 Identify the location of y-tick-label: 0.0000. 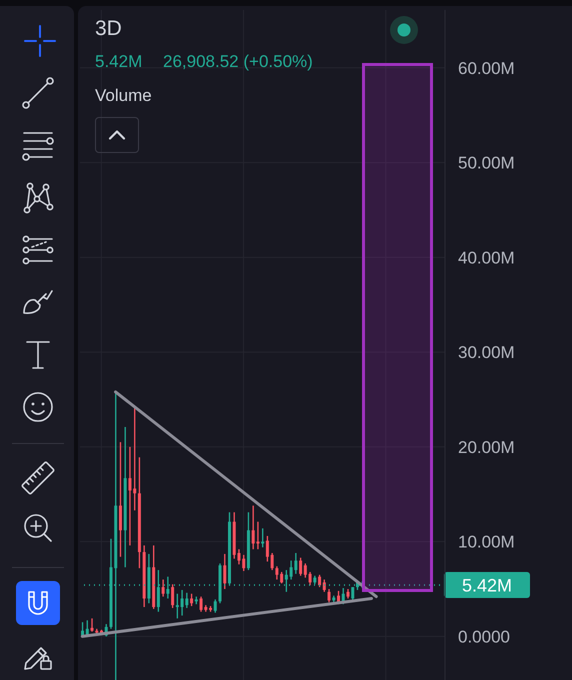
(484, 636).